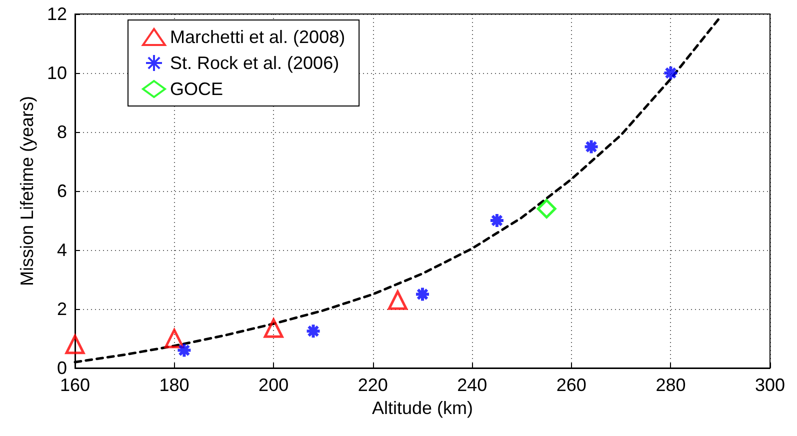  Describe the element at coordinates (61, 368) in the screenshot. I see `y-tick-label: 0` at that location.